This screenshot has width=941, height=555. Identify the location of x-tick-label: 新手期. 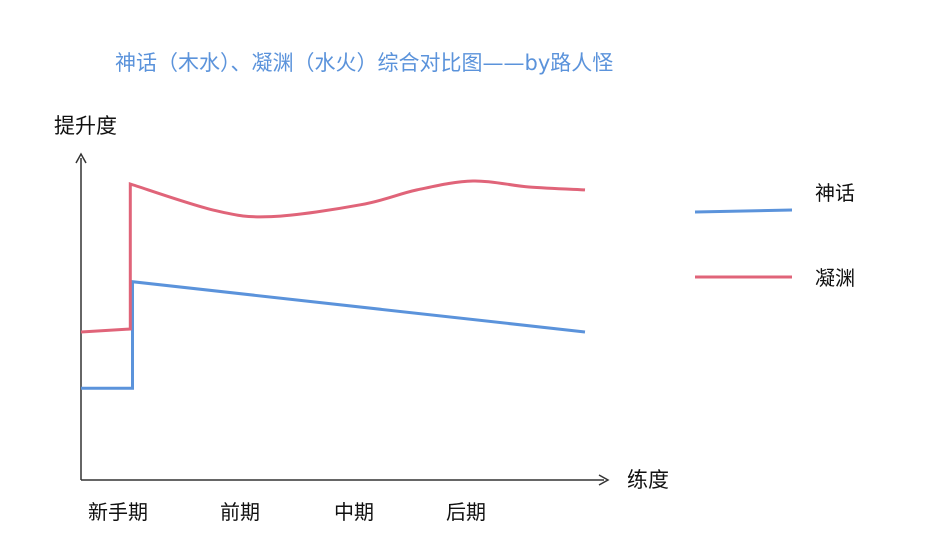
(118, 512).